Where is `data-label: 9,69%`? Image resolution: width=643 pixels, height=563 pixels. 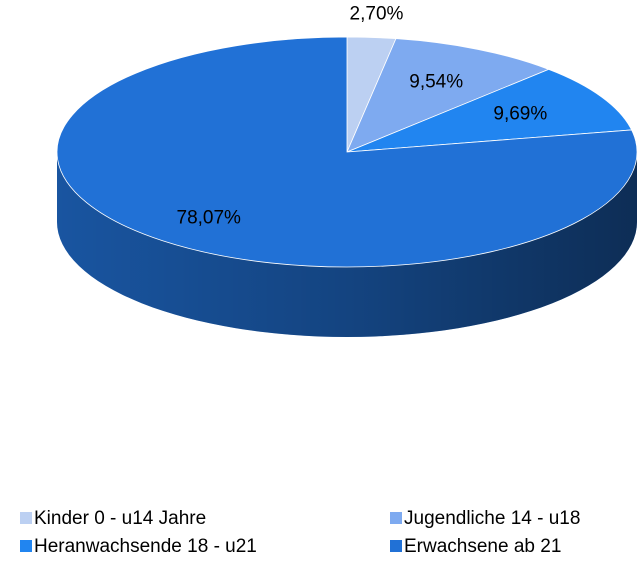 data-label: 9,69% is located at coordinates (520, 114).